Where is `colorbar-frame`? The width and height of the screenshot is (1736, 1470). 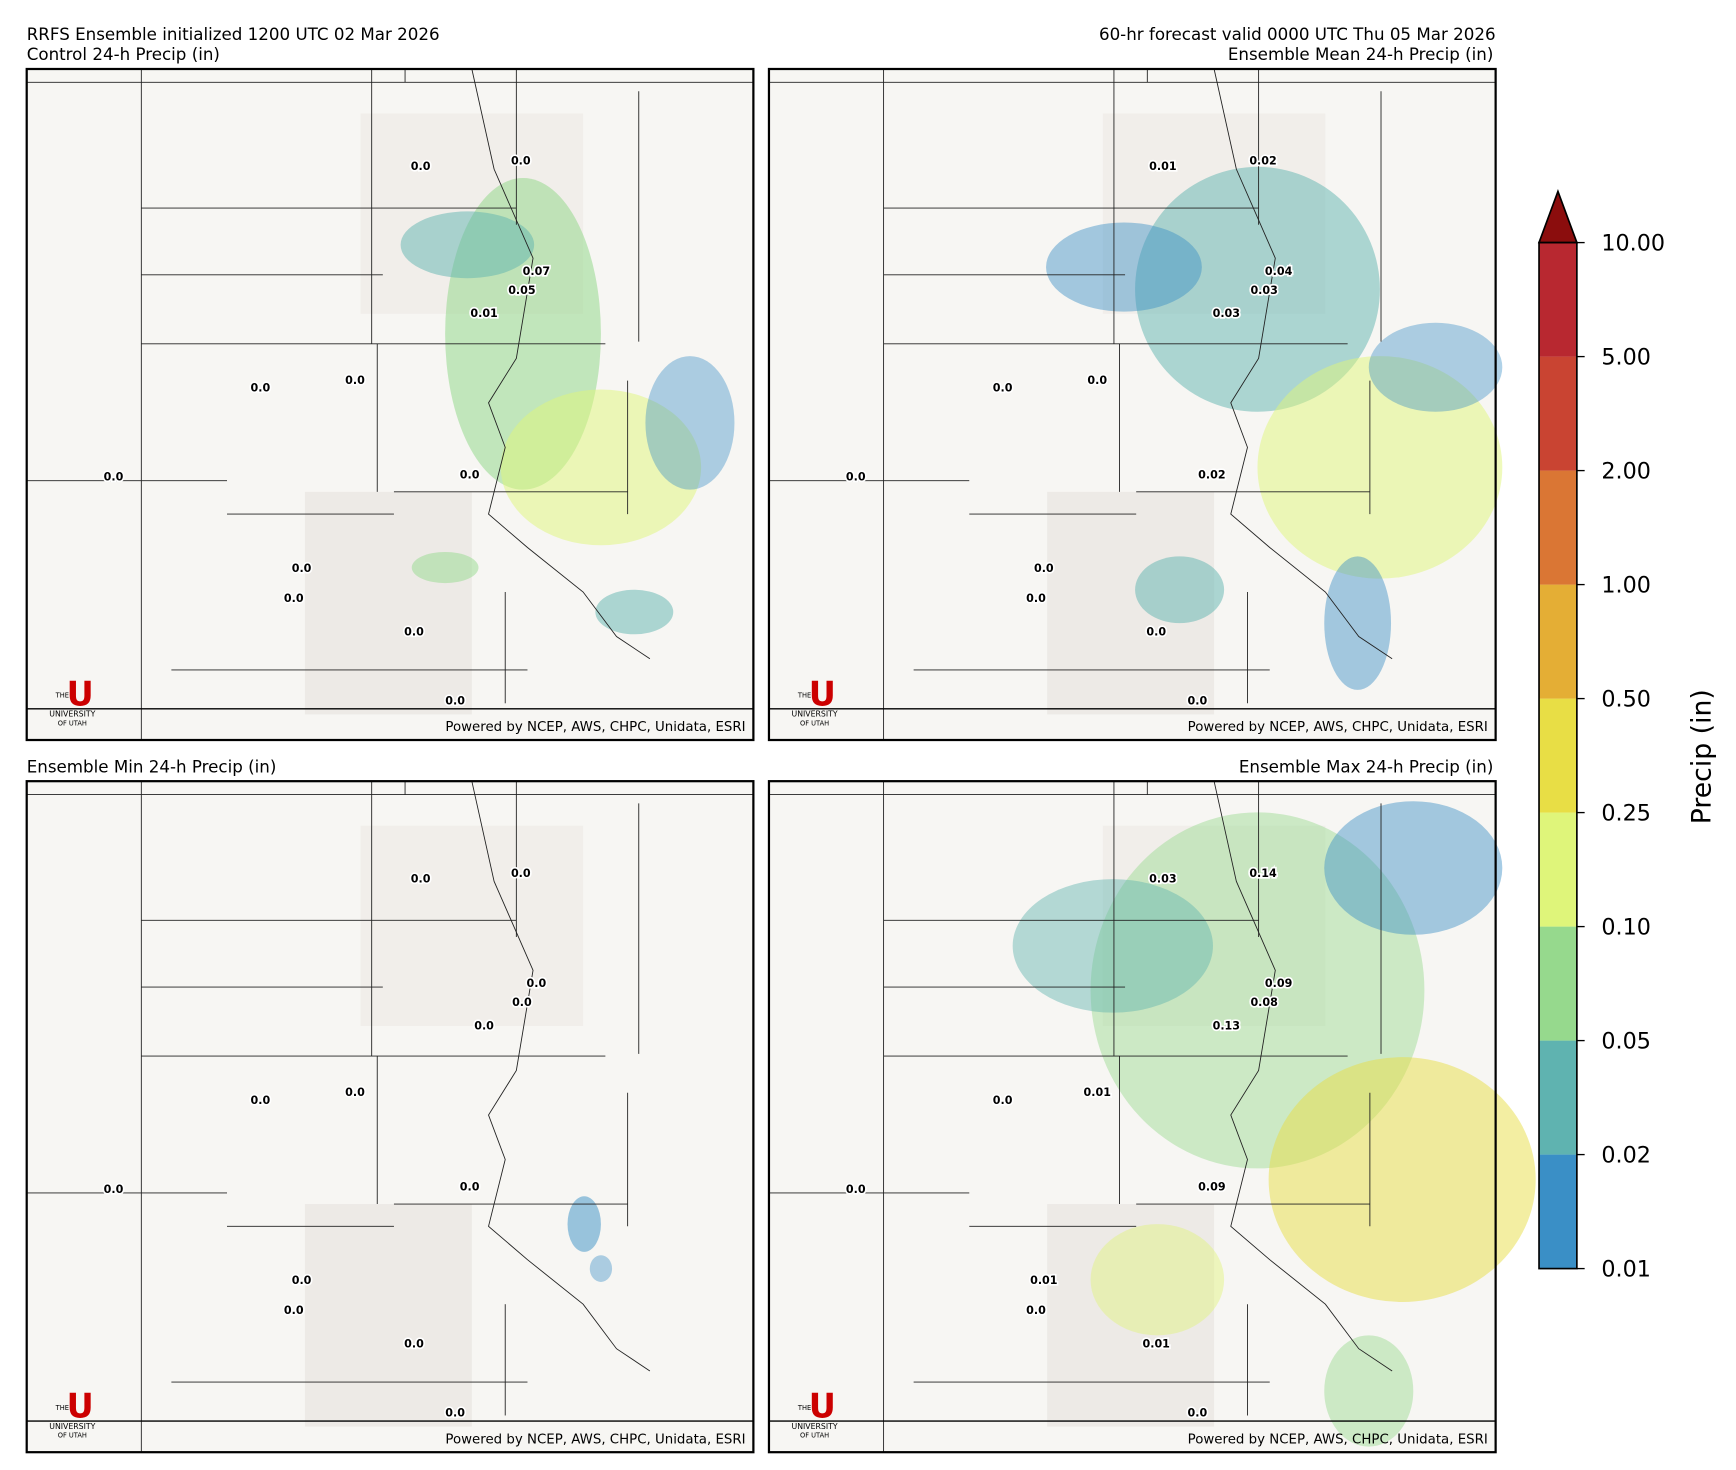 colorbar-frame is located at coordinates (1558, 755).